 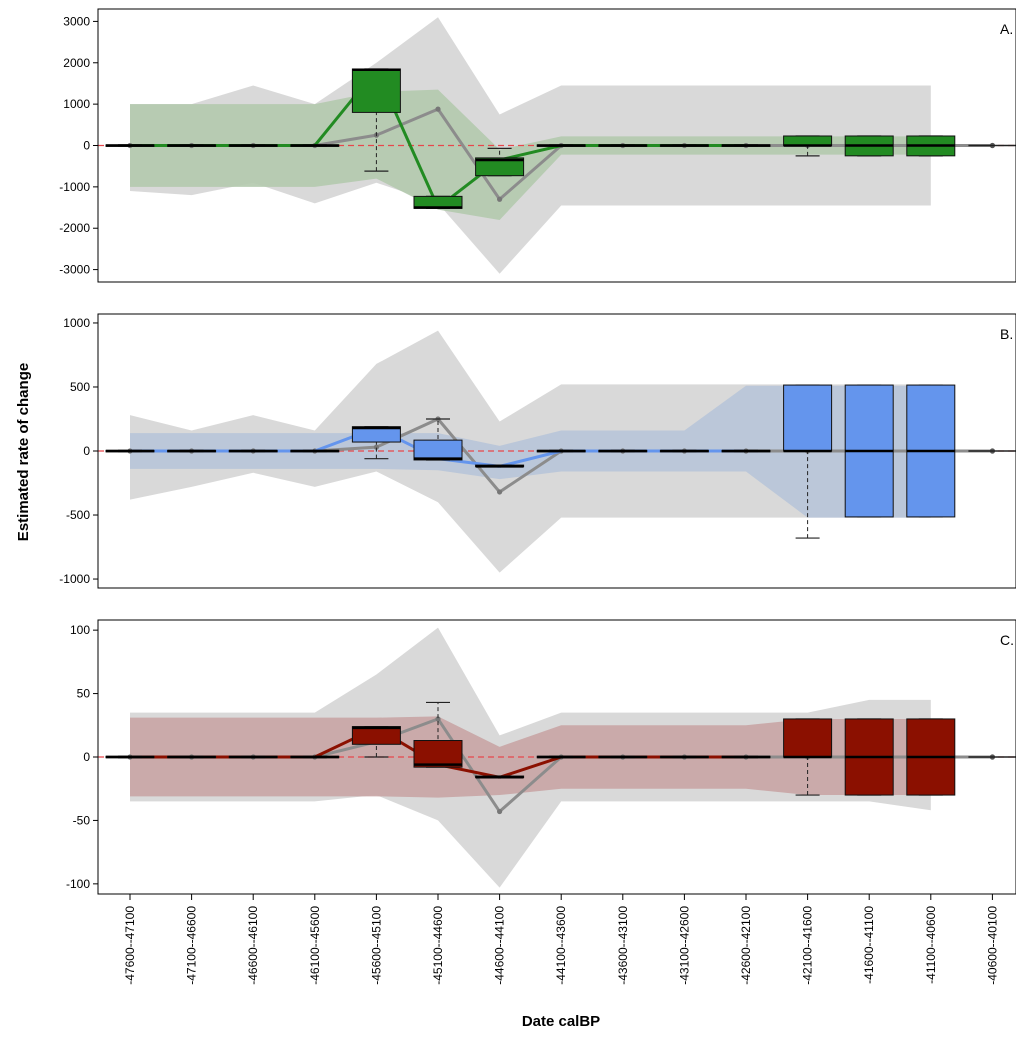 What do you see at coordinates (684, 945) in the screenshot?
I see `x-tick-label: -43100--42600` at bounding box center [684, 945].